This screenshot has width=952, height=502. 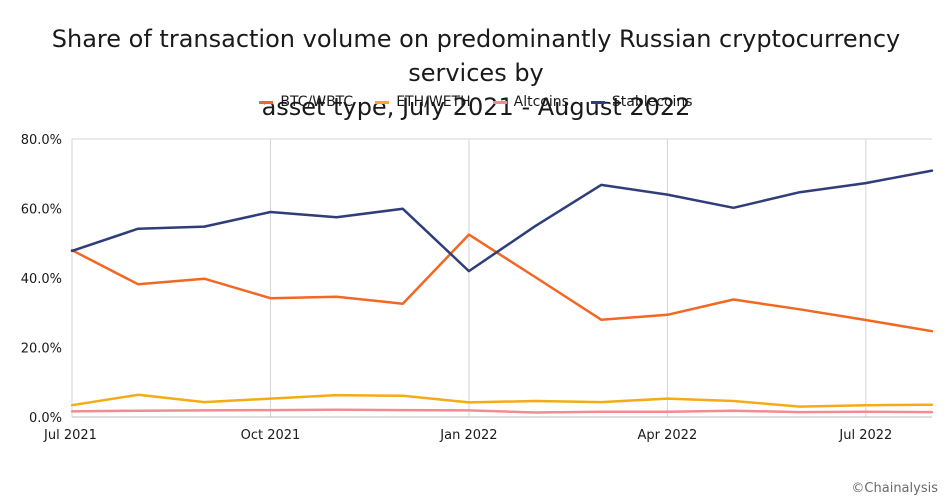 I want to click on chainalysis-watermark: ©Chainalysis, so click(x=894, y=488).